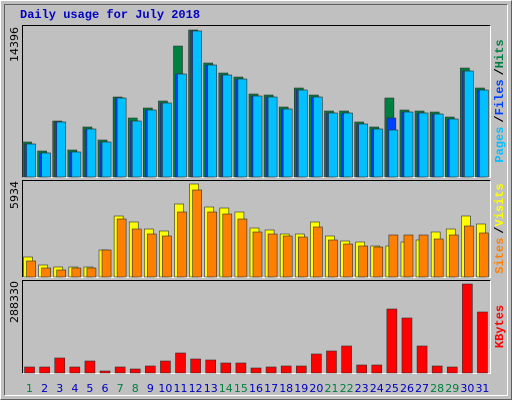  What do you see at coordinates (181, 388) in the screenshot?
I see `x-tick-label: 11` at bounding box center [181, 388].